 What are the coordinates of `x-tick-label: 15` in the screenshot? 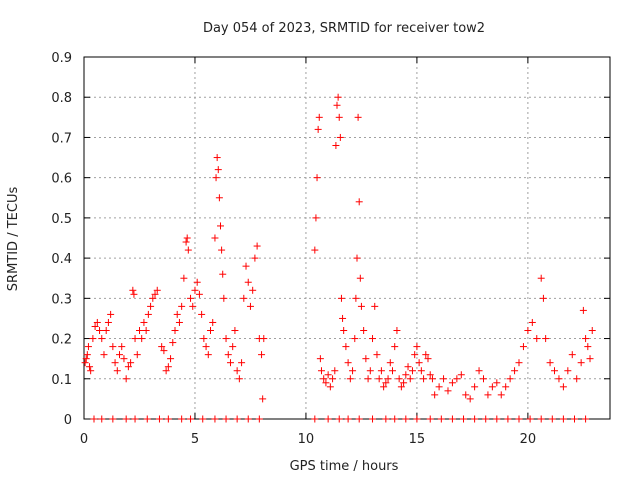 It's located at (417, 439).